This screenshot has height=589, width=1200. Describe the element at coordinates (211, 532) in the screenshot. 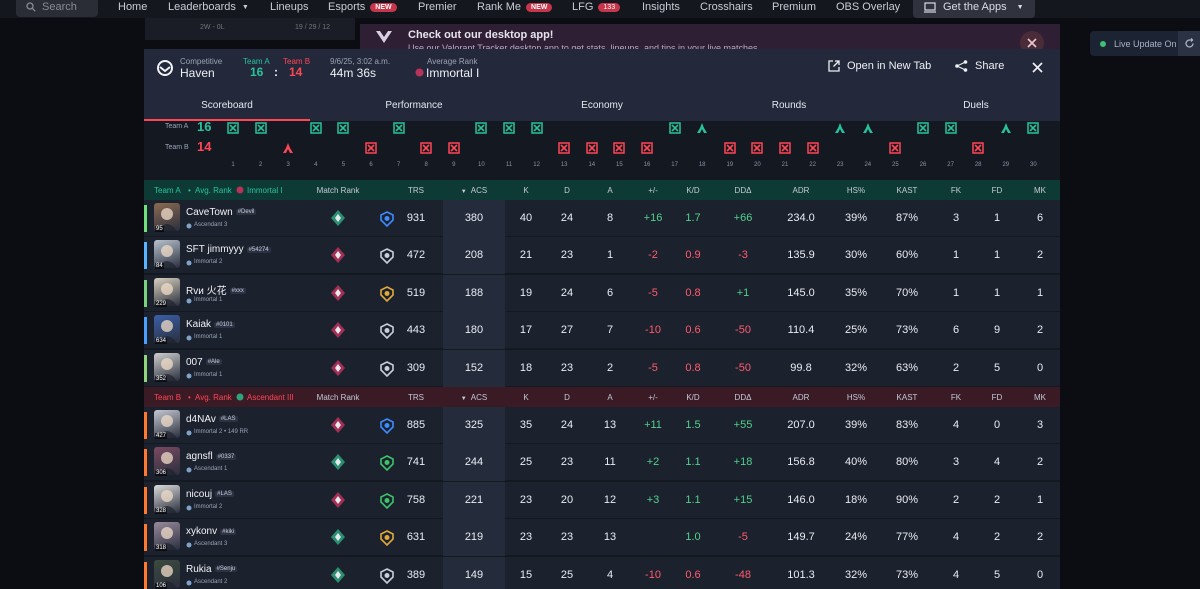

I see `player-name: xykonv #kiki` at that location.